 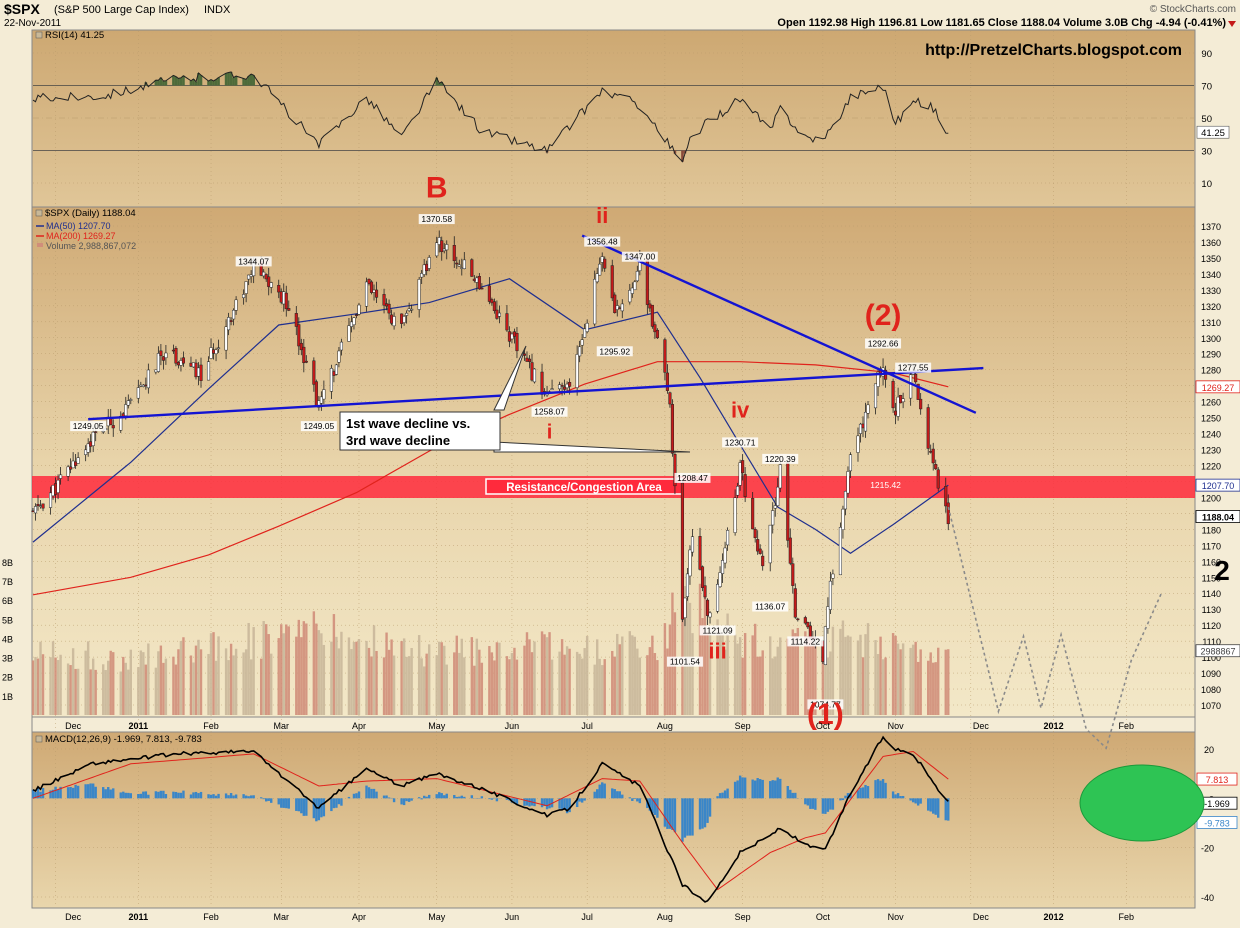 What do you see at coordinates (1211, 323) in the screenshot?
I see `price-tick-label: 1310` at bounding box center [1211, 323].